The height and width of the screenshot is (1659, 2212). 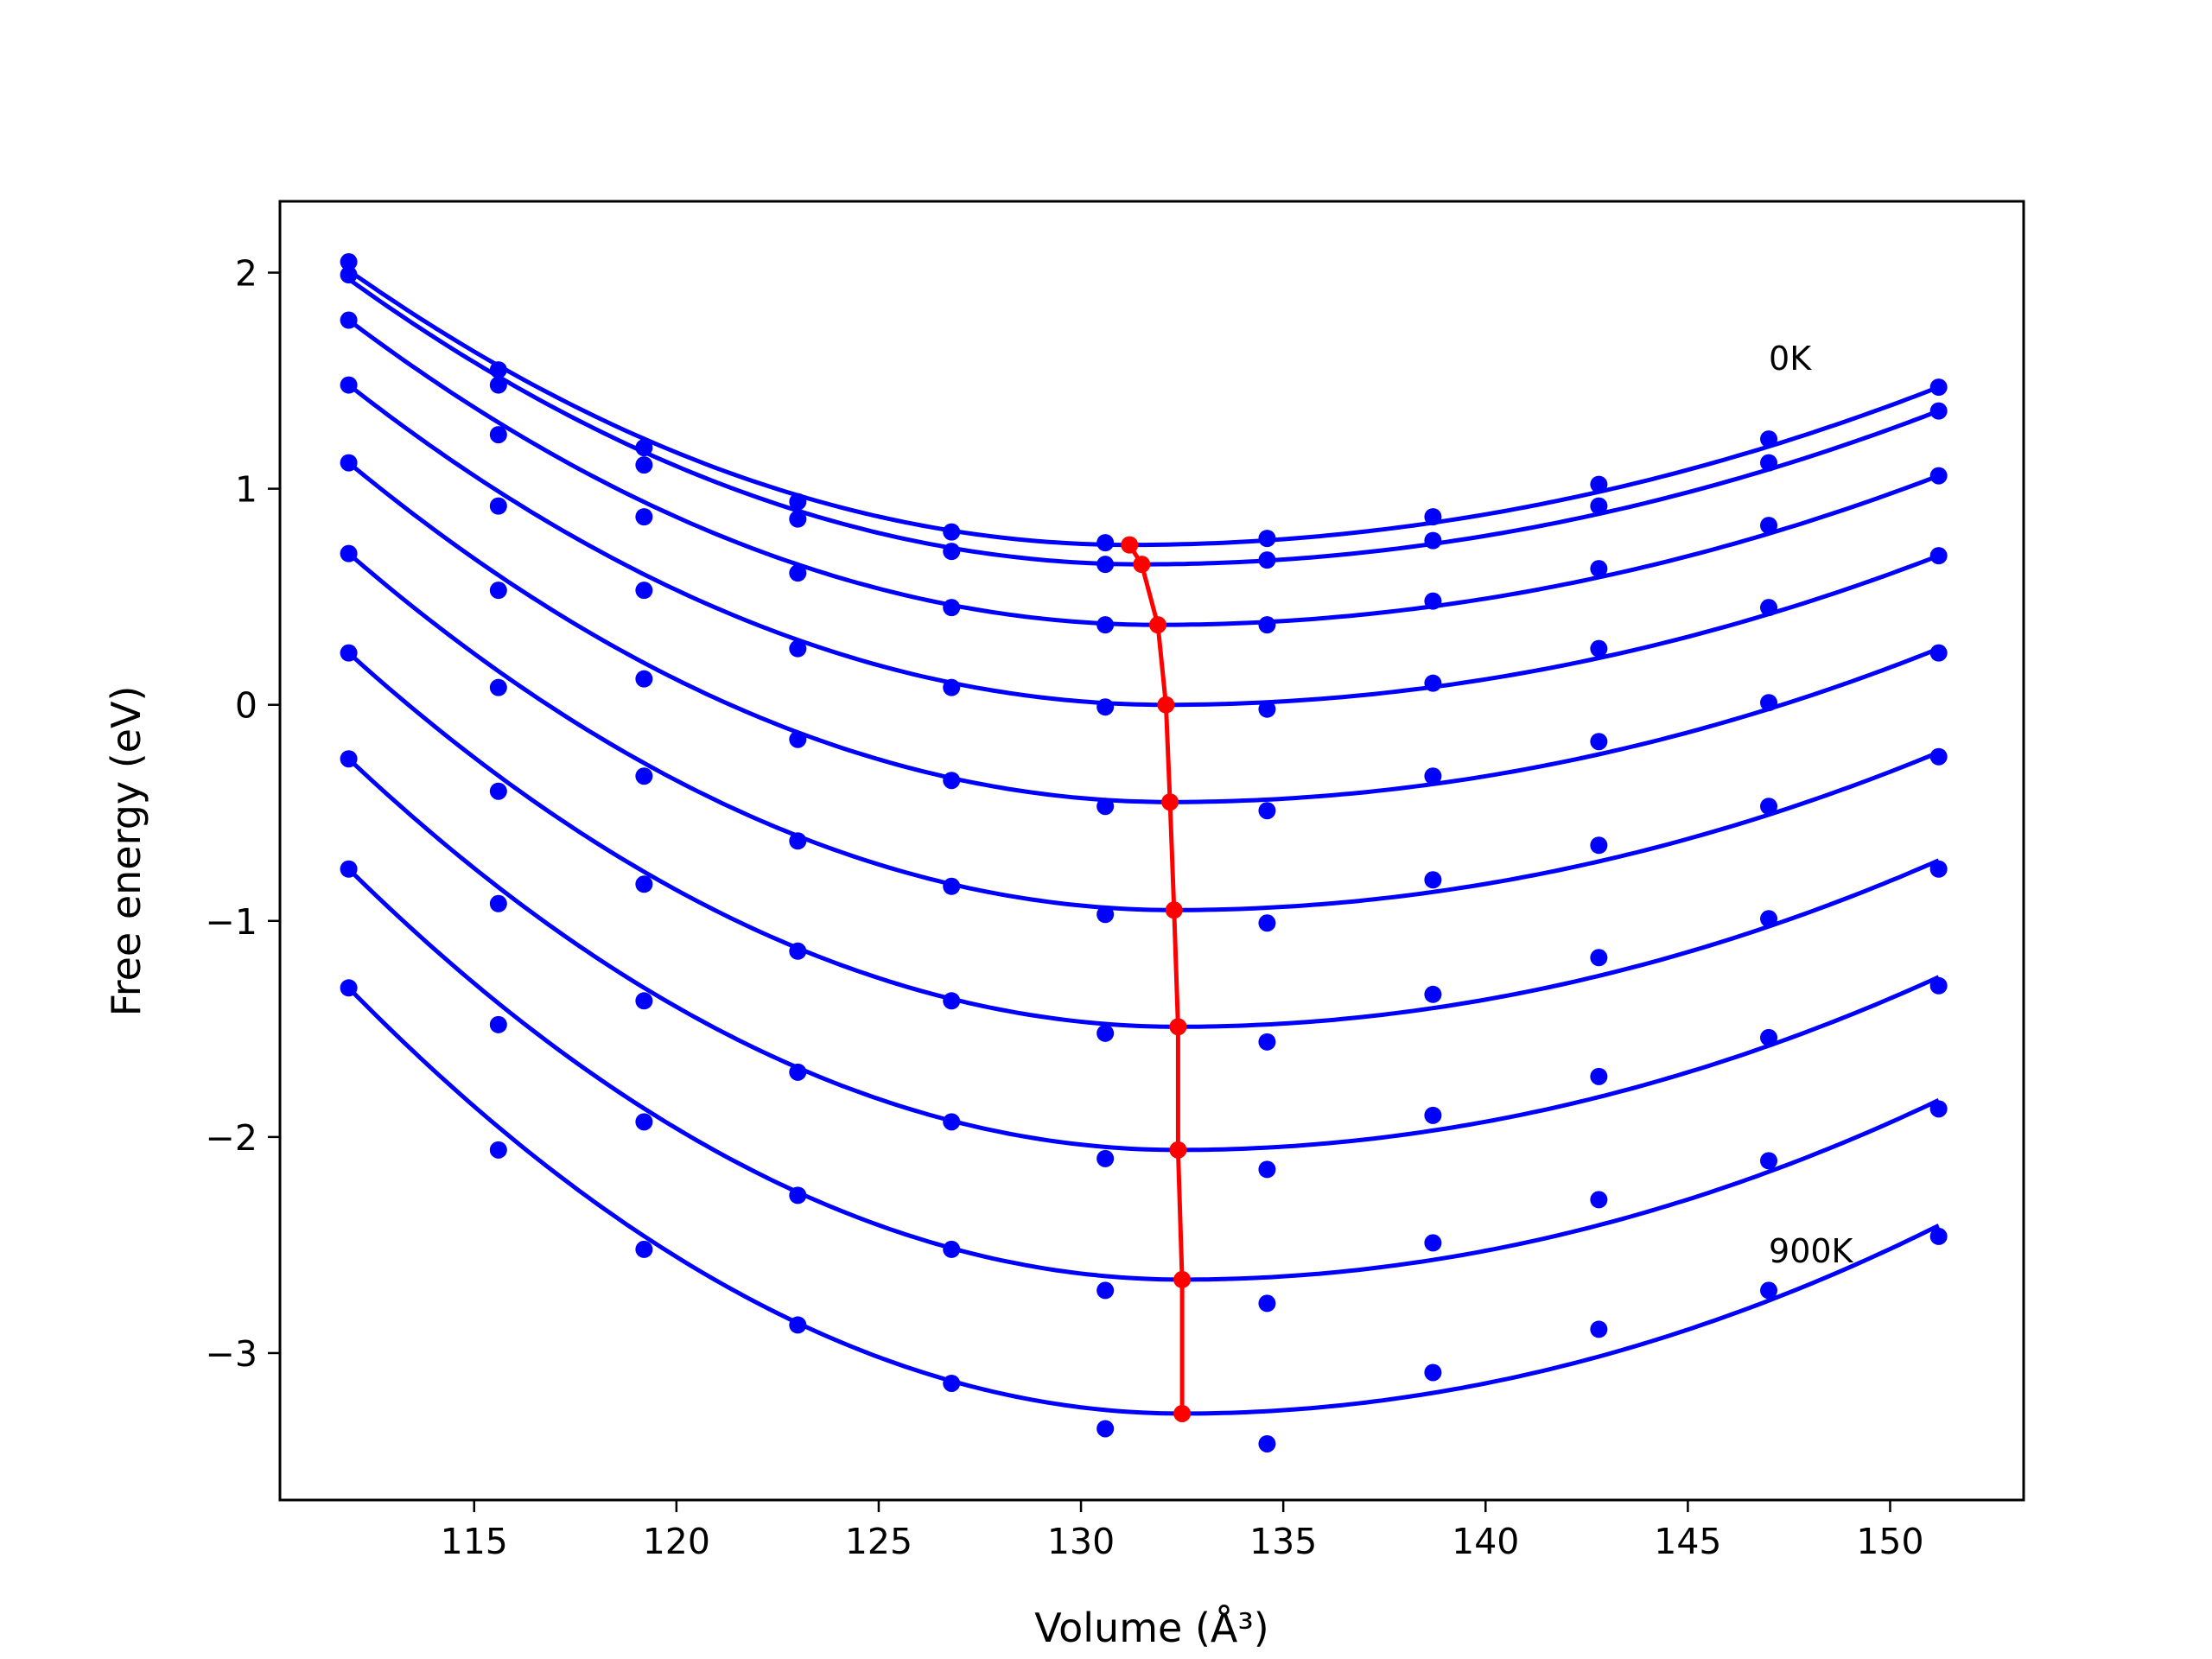 What do you see at coordinates (676, 1541) in the screenshot?
I see `x-tick-label: 120` at bounding box center [676, 1541].